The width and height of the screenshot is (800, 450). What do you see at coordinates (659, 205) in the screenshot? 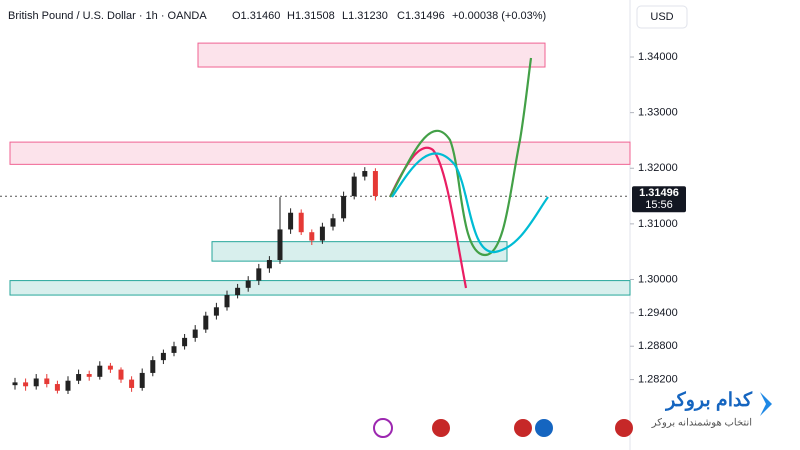
I see `countdown: 15:56` at bounding box center [659, 205].